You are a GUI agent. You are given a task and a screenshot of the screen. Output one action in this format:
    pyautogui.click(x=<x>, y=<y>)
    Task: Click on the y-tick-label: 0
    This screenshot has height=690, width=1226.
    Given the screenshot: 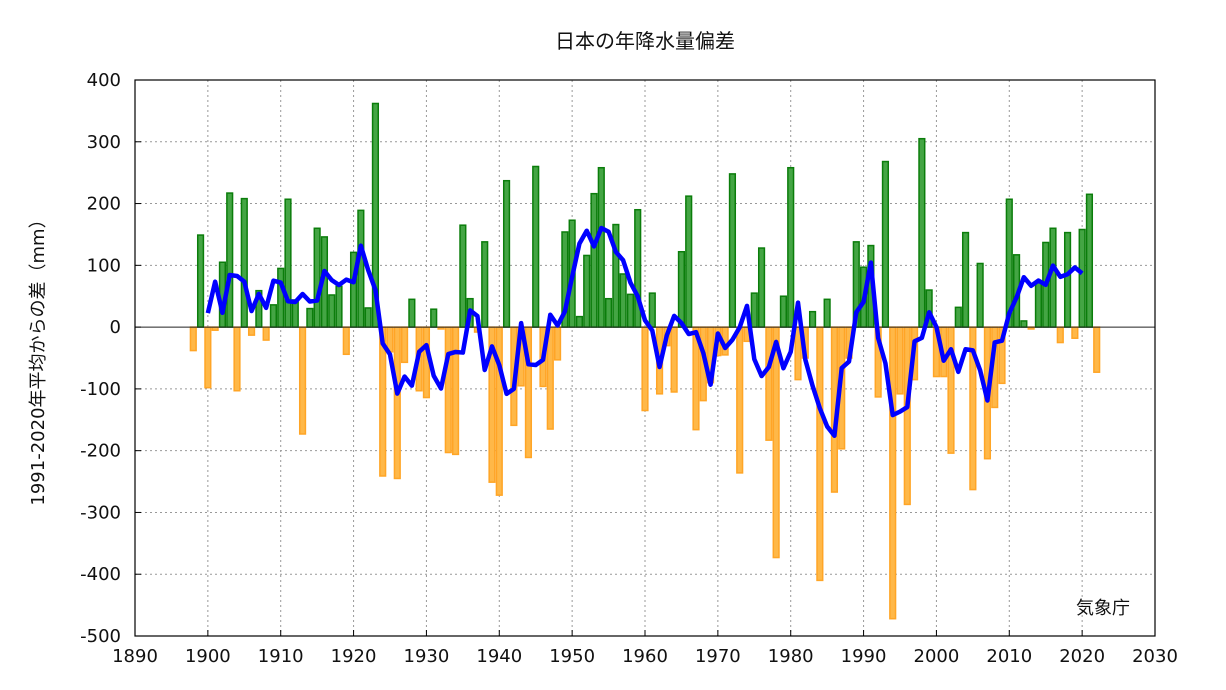 What is the action you would take?
    pyautogui.click(x=115, y=327)
    